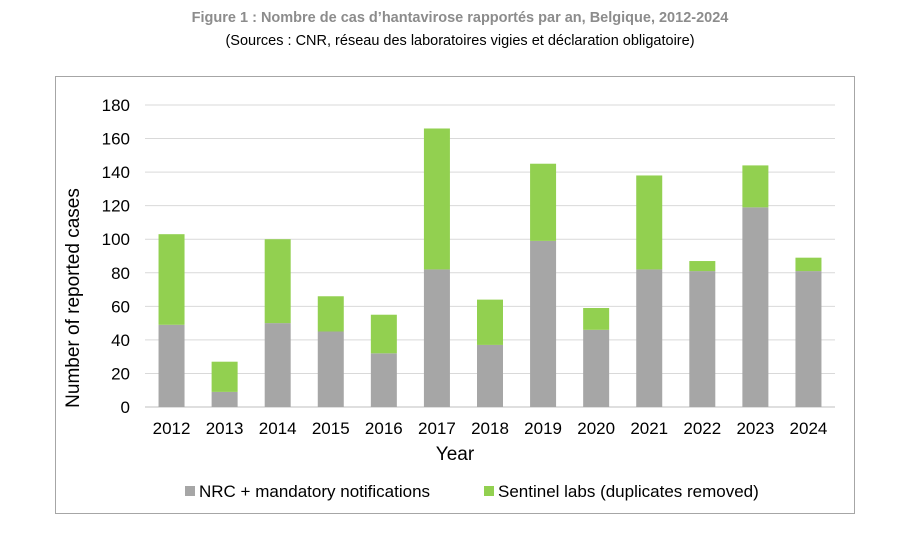 The image size is (920, 546). What do you see at coordinates (437, 428) in the screenshot?
I see `x-tick-label: 2017` at bounding box center [437, 428].